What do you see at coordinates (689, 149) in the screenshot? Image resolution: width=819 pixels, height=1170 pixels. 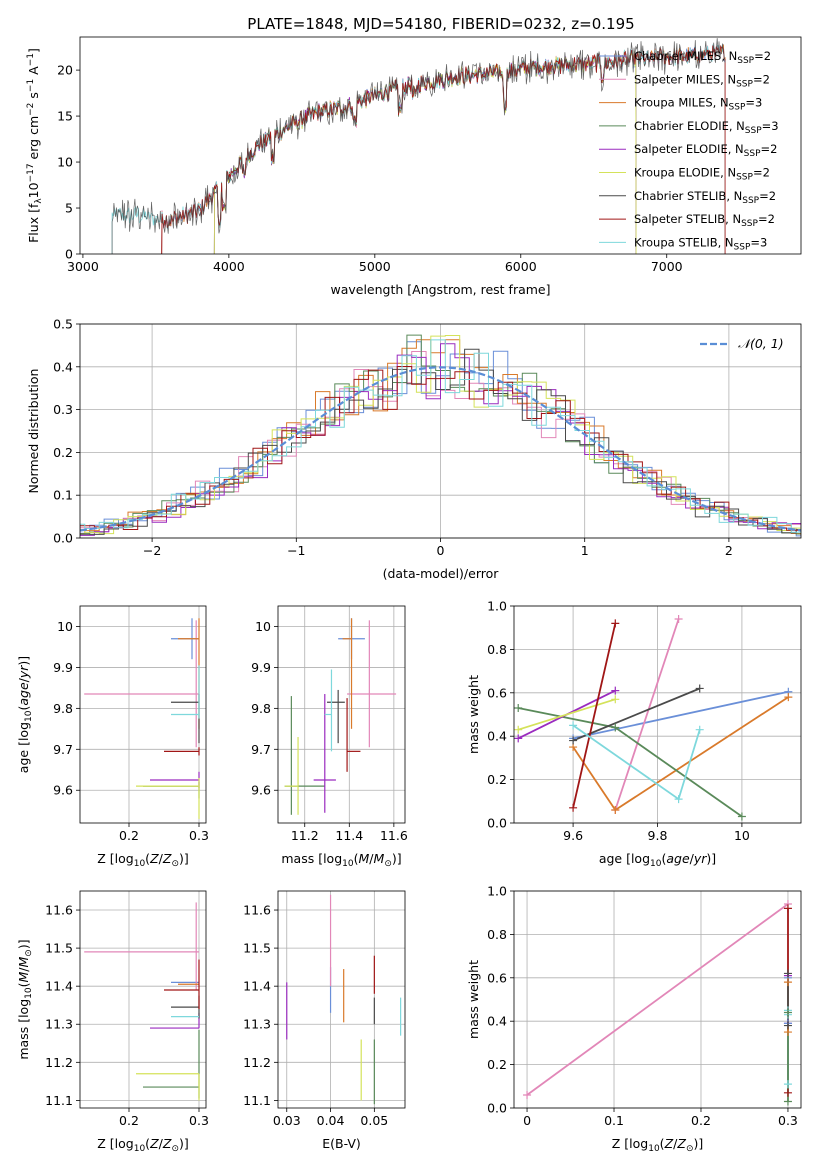 I see `legend-entry-part: Salpeter ELODIE, N` at bounding box center [689, 149].